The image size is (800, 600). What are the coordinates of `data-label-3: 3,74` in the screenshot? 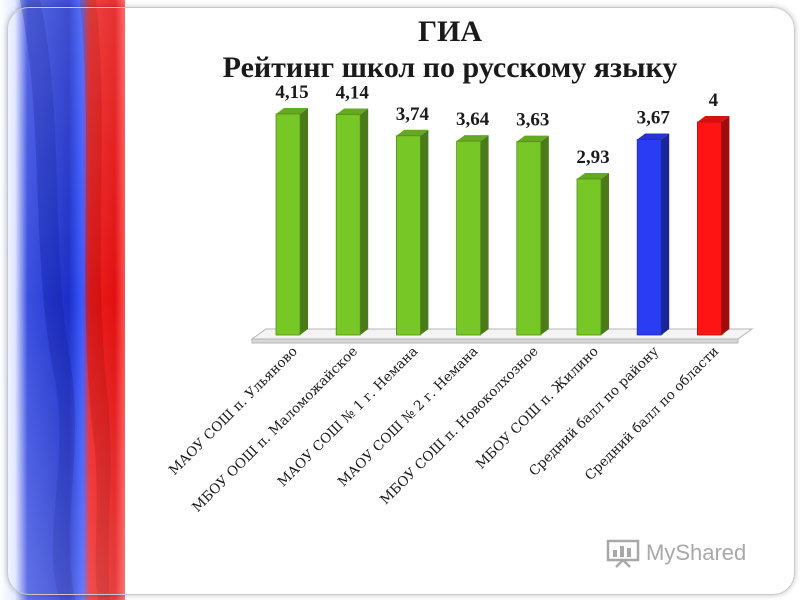 It's located at (413, 114).